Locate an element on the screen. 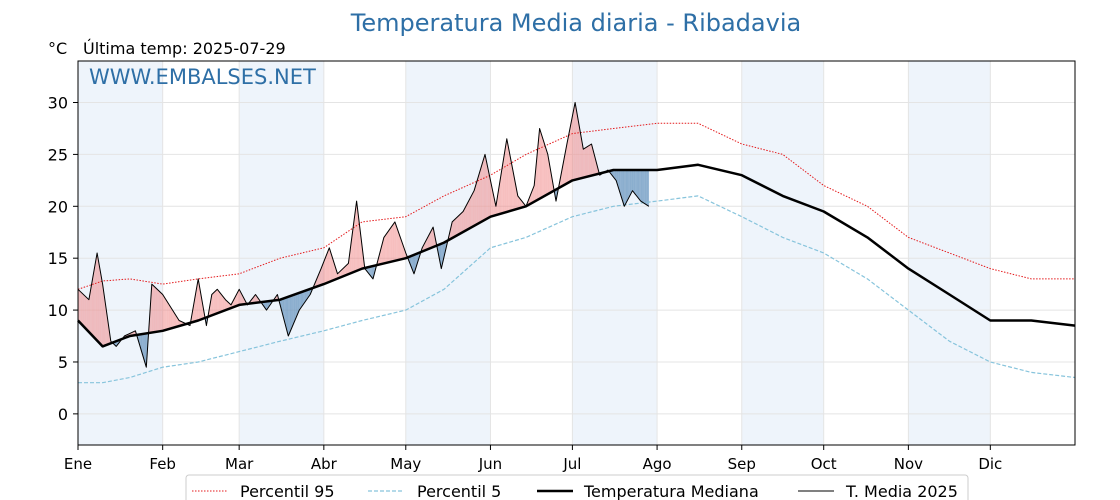 This screenshot has width=1120, height=500. legend-label: T. Media 2025 is located at coordinates (901, 491).